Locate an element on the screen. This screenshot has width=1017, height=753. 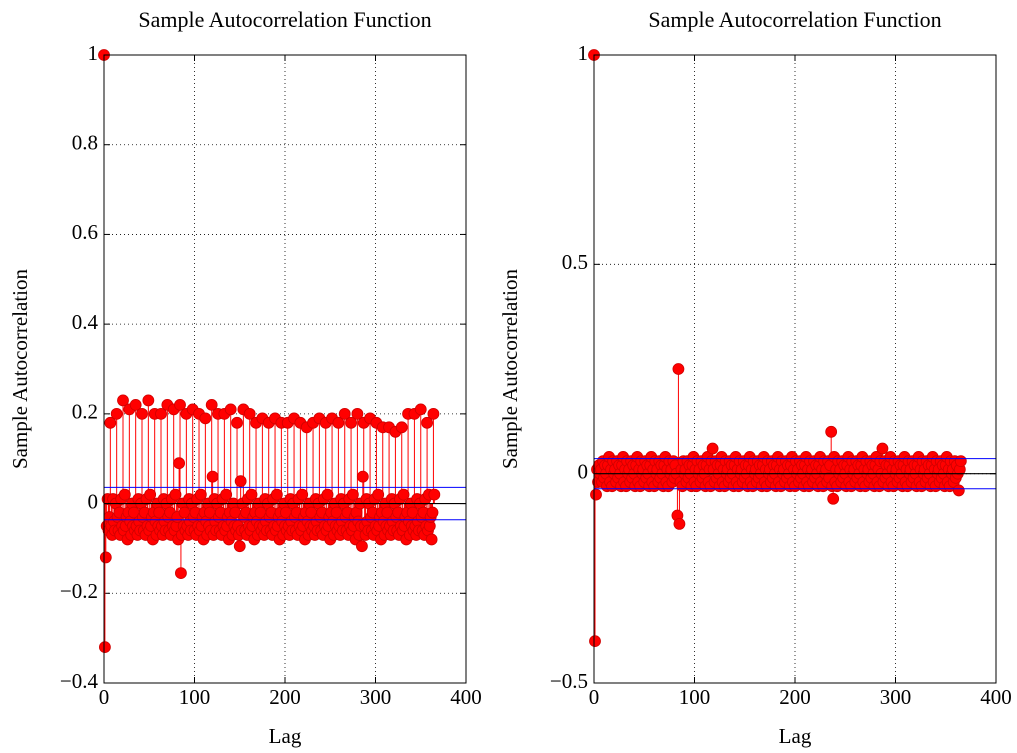
y-tick-label: 0.2 is located at coordinates (85, 412).